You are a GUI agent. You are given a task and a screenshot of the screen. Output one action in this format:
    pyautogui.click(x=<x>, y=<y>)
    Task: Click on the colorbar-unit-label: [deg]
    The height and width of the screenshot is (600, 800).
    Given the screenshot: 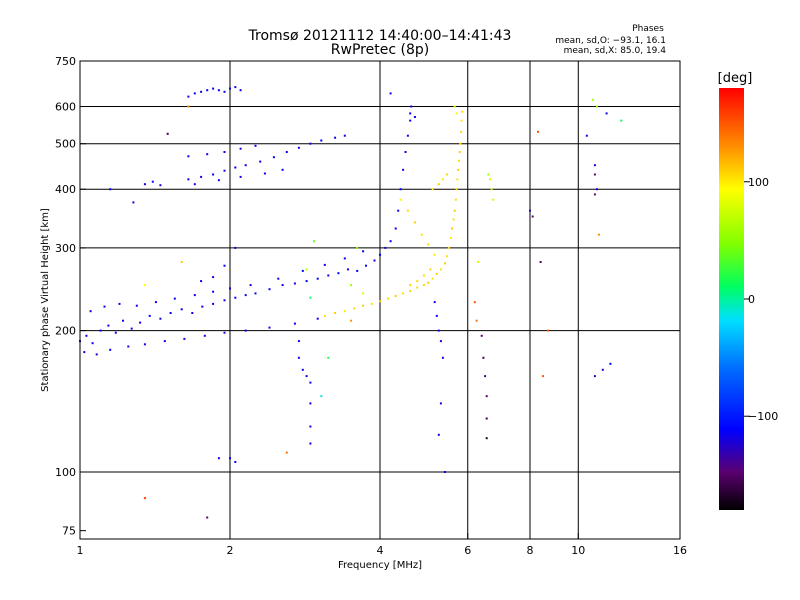 What is the action you would take?
    pyautogui.click(x=735, y=78)
    